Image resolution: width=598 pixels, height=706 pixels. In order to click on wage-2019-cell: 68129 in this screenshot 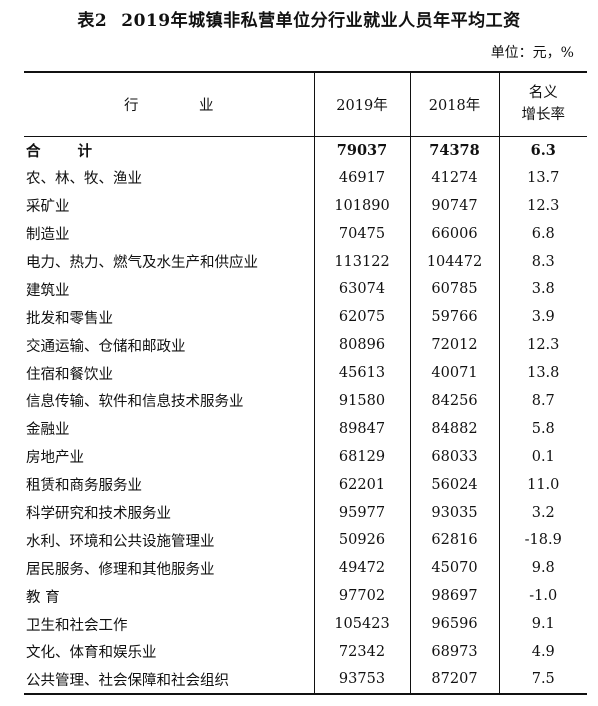, I will do `click(361, 456)`.